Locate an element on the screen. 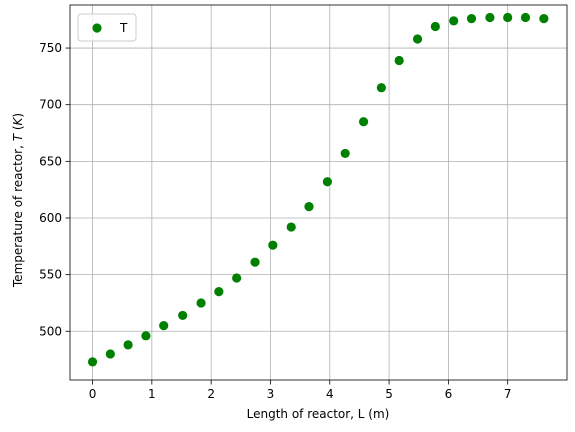 The width and height of the screenshot is (575, 432). y-tick-label: 500 is located at coordinates (50, 331).